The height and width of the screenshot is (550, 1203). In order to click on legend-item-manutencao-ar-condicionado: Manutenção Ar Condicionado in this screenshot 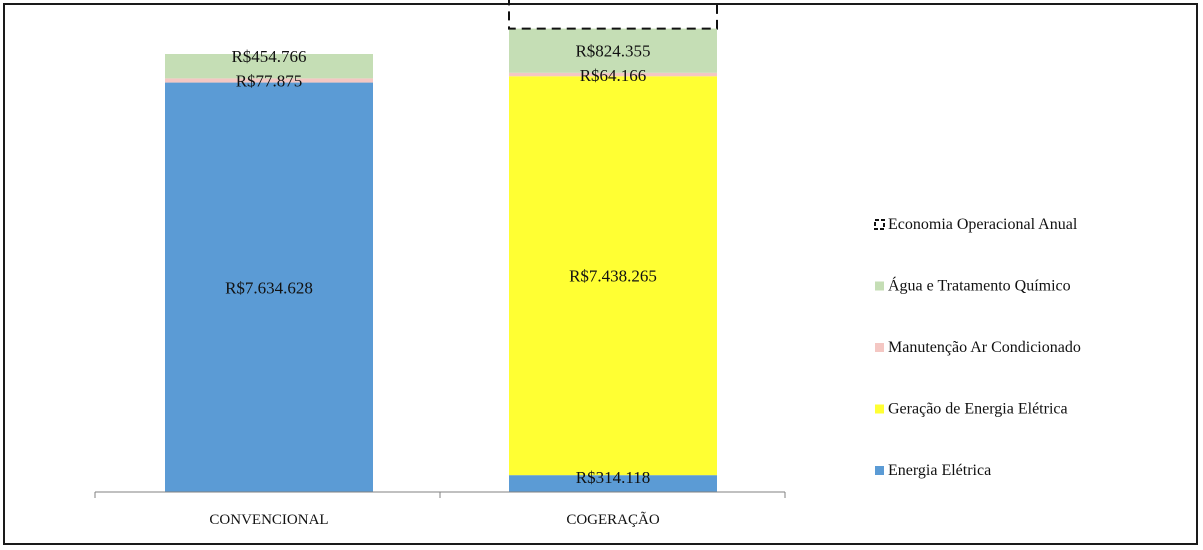, I will do `click(978, 347)`.